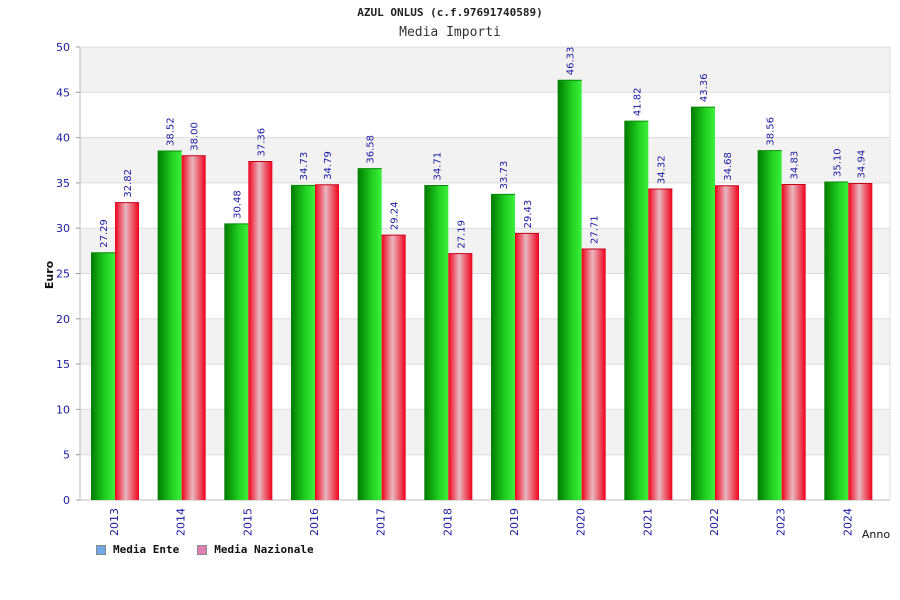 Image resolution: width=900 pixels, height=600 pixels. What do you see at coordinates (146, 549) in the screenshot?
I see `legend-label-ente: Media Ente` at bounding box center [146, 549].